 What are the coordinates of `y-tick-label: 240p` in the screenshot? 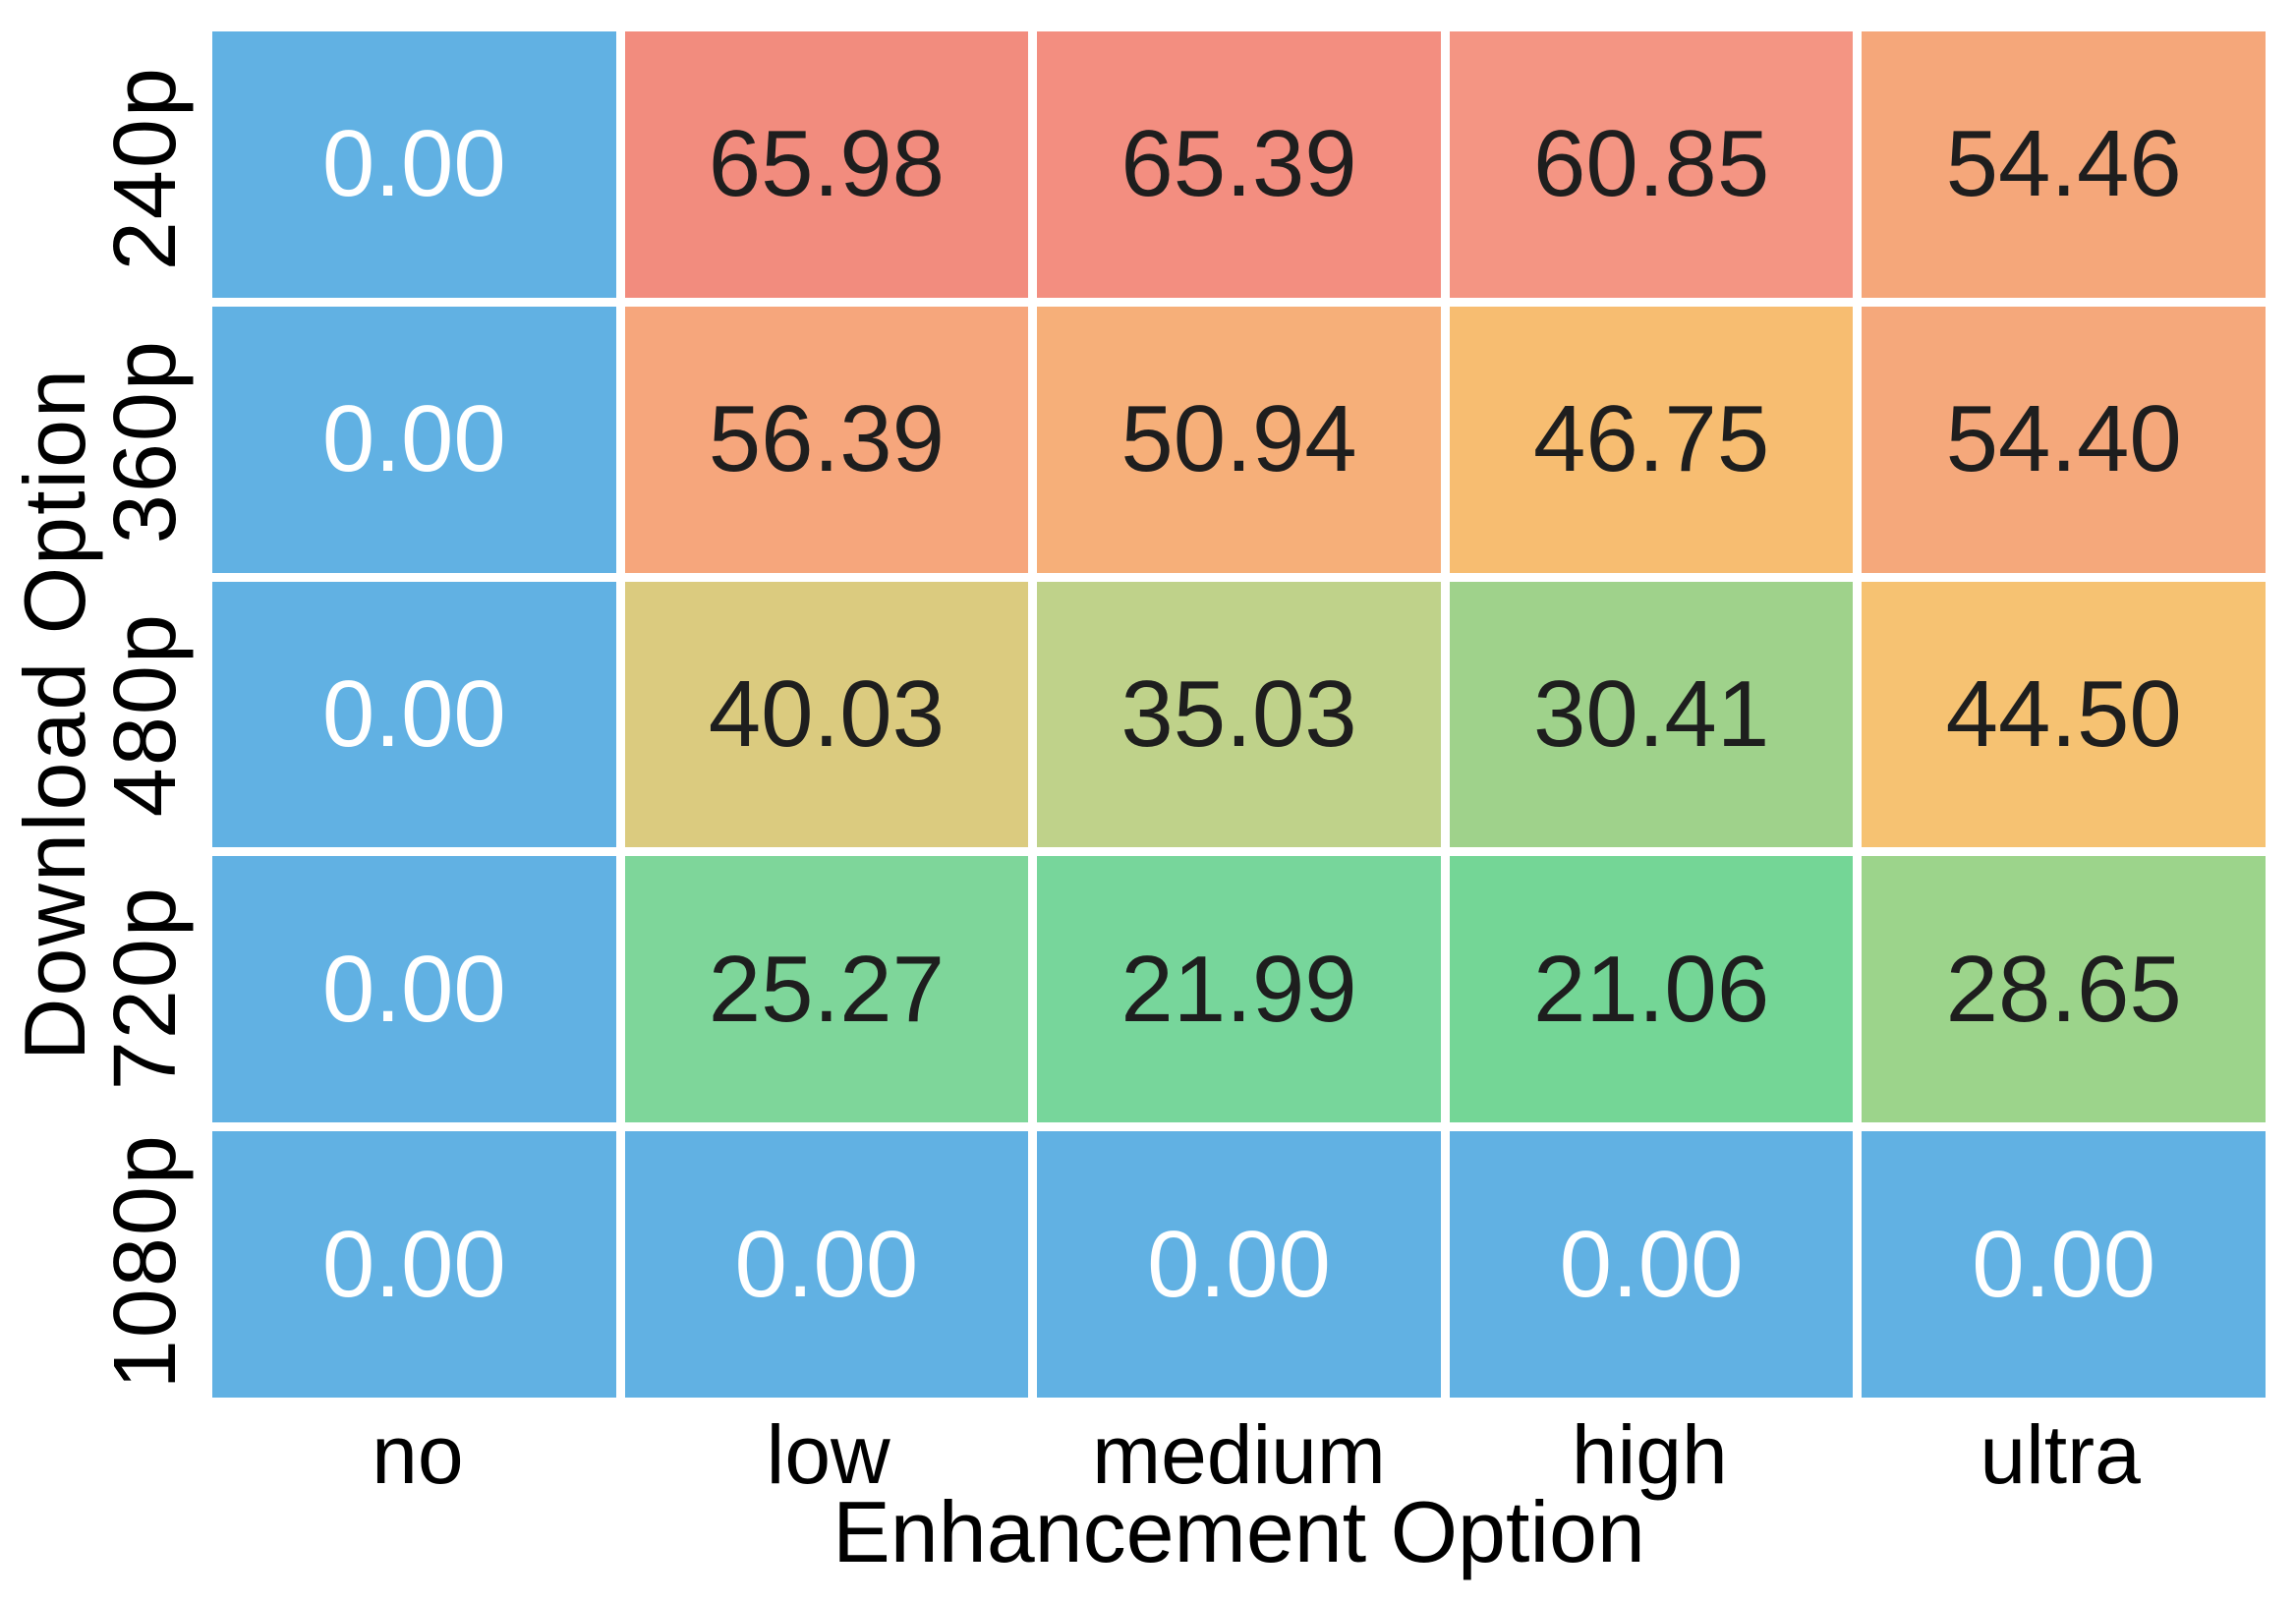 It's located at (146, 168).